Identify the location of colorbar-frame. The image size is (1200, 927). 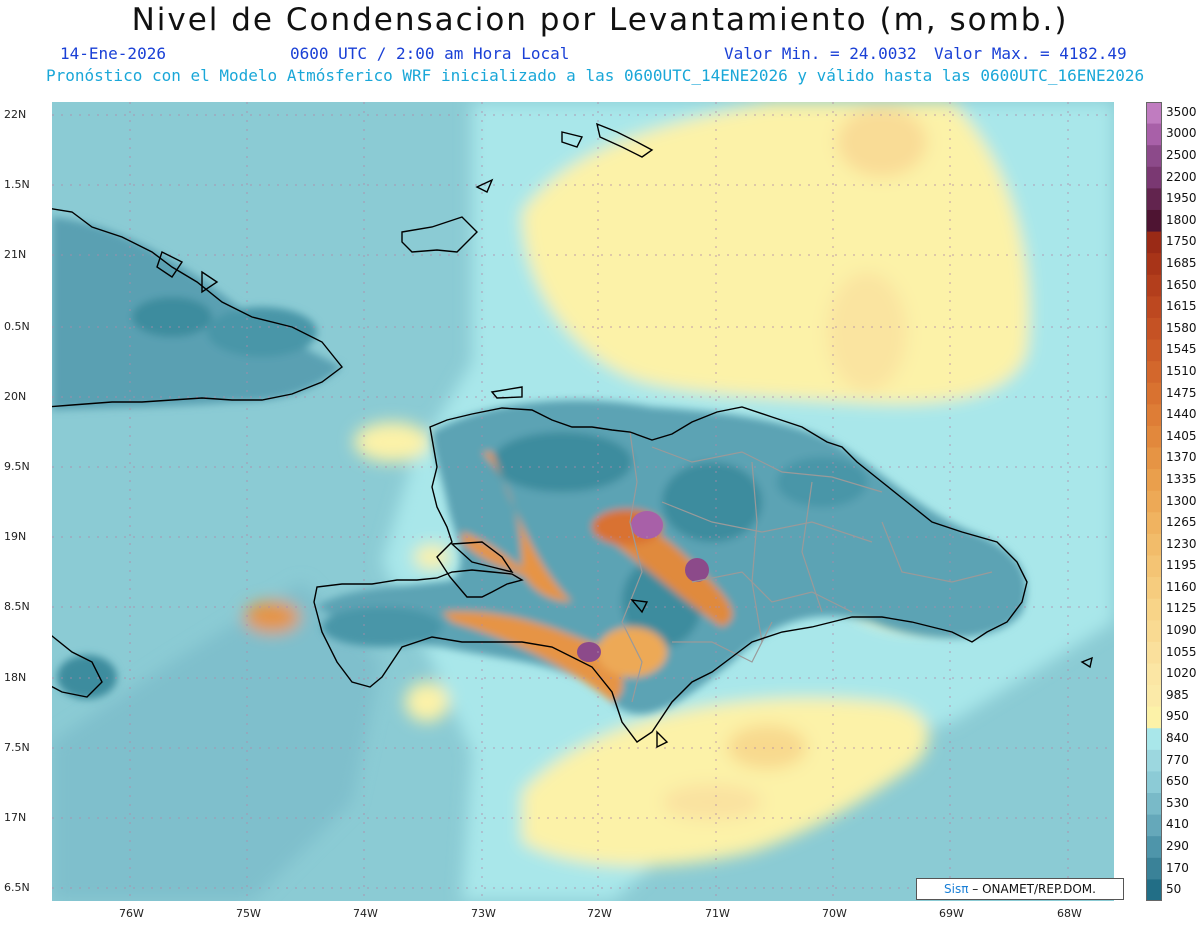
(1154, 501).